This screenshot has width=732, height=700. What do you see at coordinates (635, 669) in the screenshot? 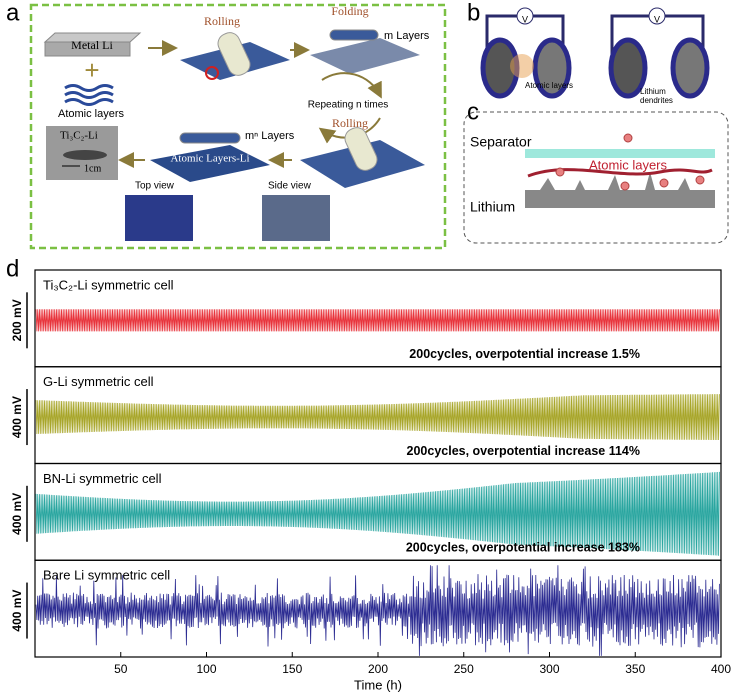
I see `x-tick-label: 350` at bounding box center [635, 669].